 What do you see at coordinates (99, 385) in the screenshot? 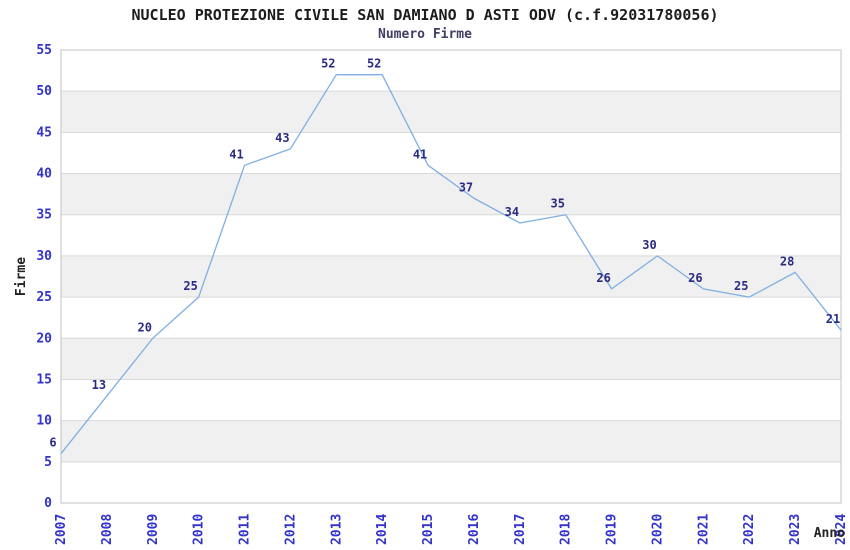
I see `data-label: 13` at bounding box center [99, 385].